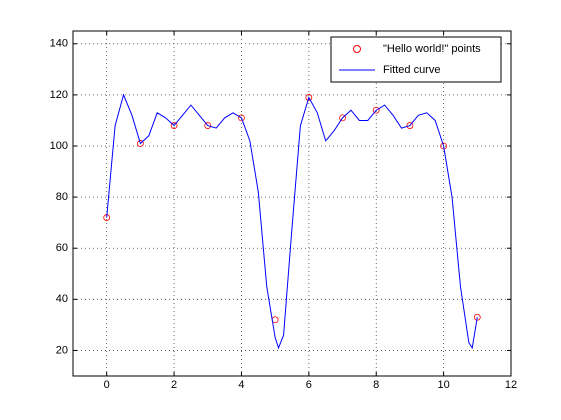 This screenshot has width=561, height=420. Describe the element at coordinates (416, 59) in the screenshot. I see `legend-box` at that location.